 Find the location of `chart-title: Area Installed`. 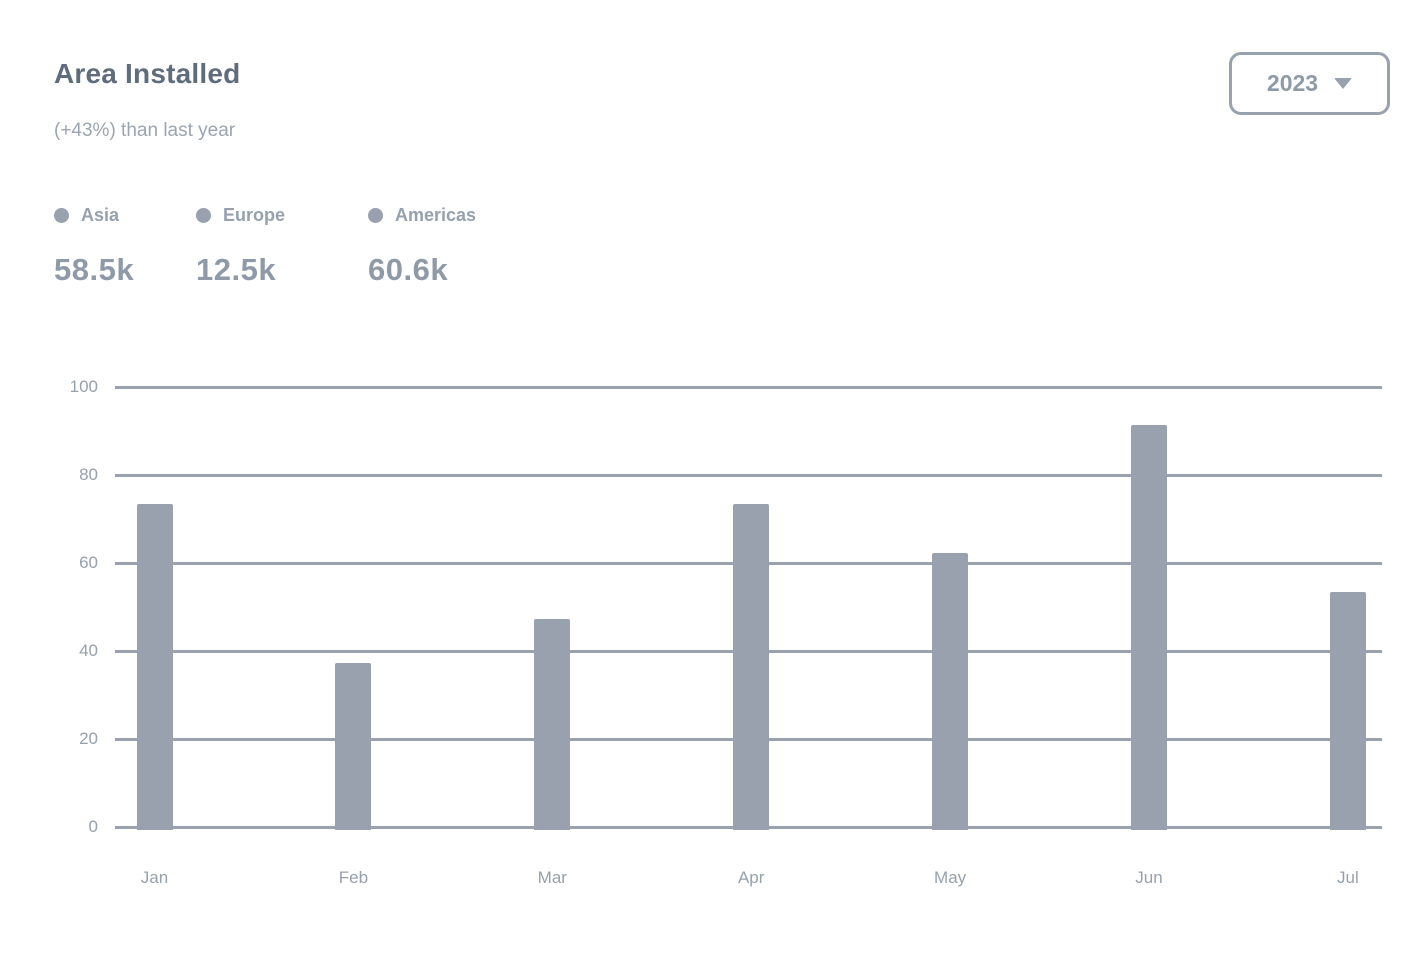

chart-title: Area Installed is located at coordinates (147, 73).